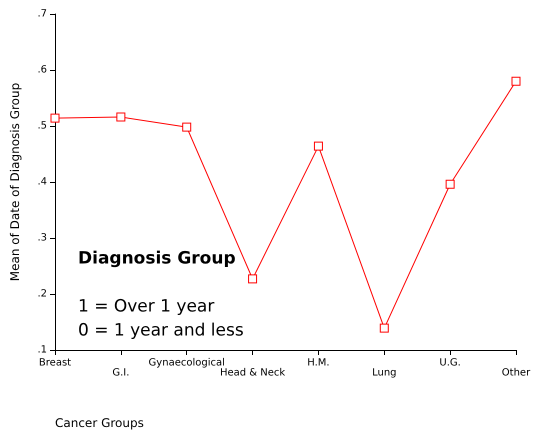  Describe the element at coordinates (384, 373) in the screenshot. I see `x-tick-label: Lung` at that location.